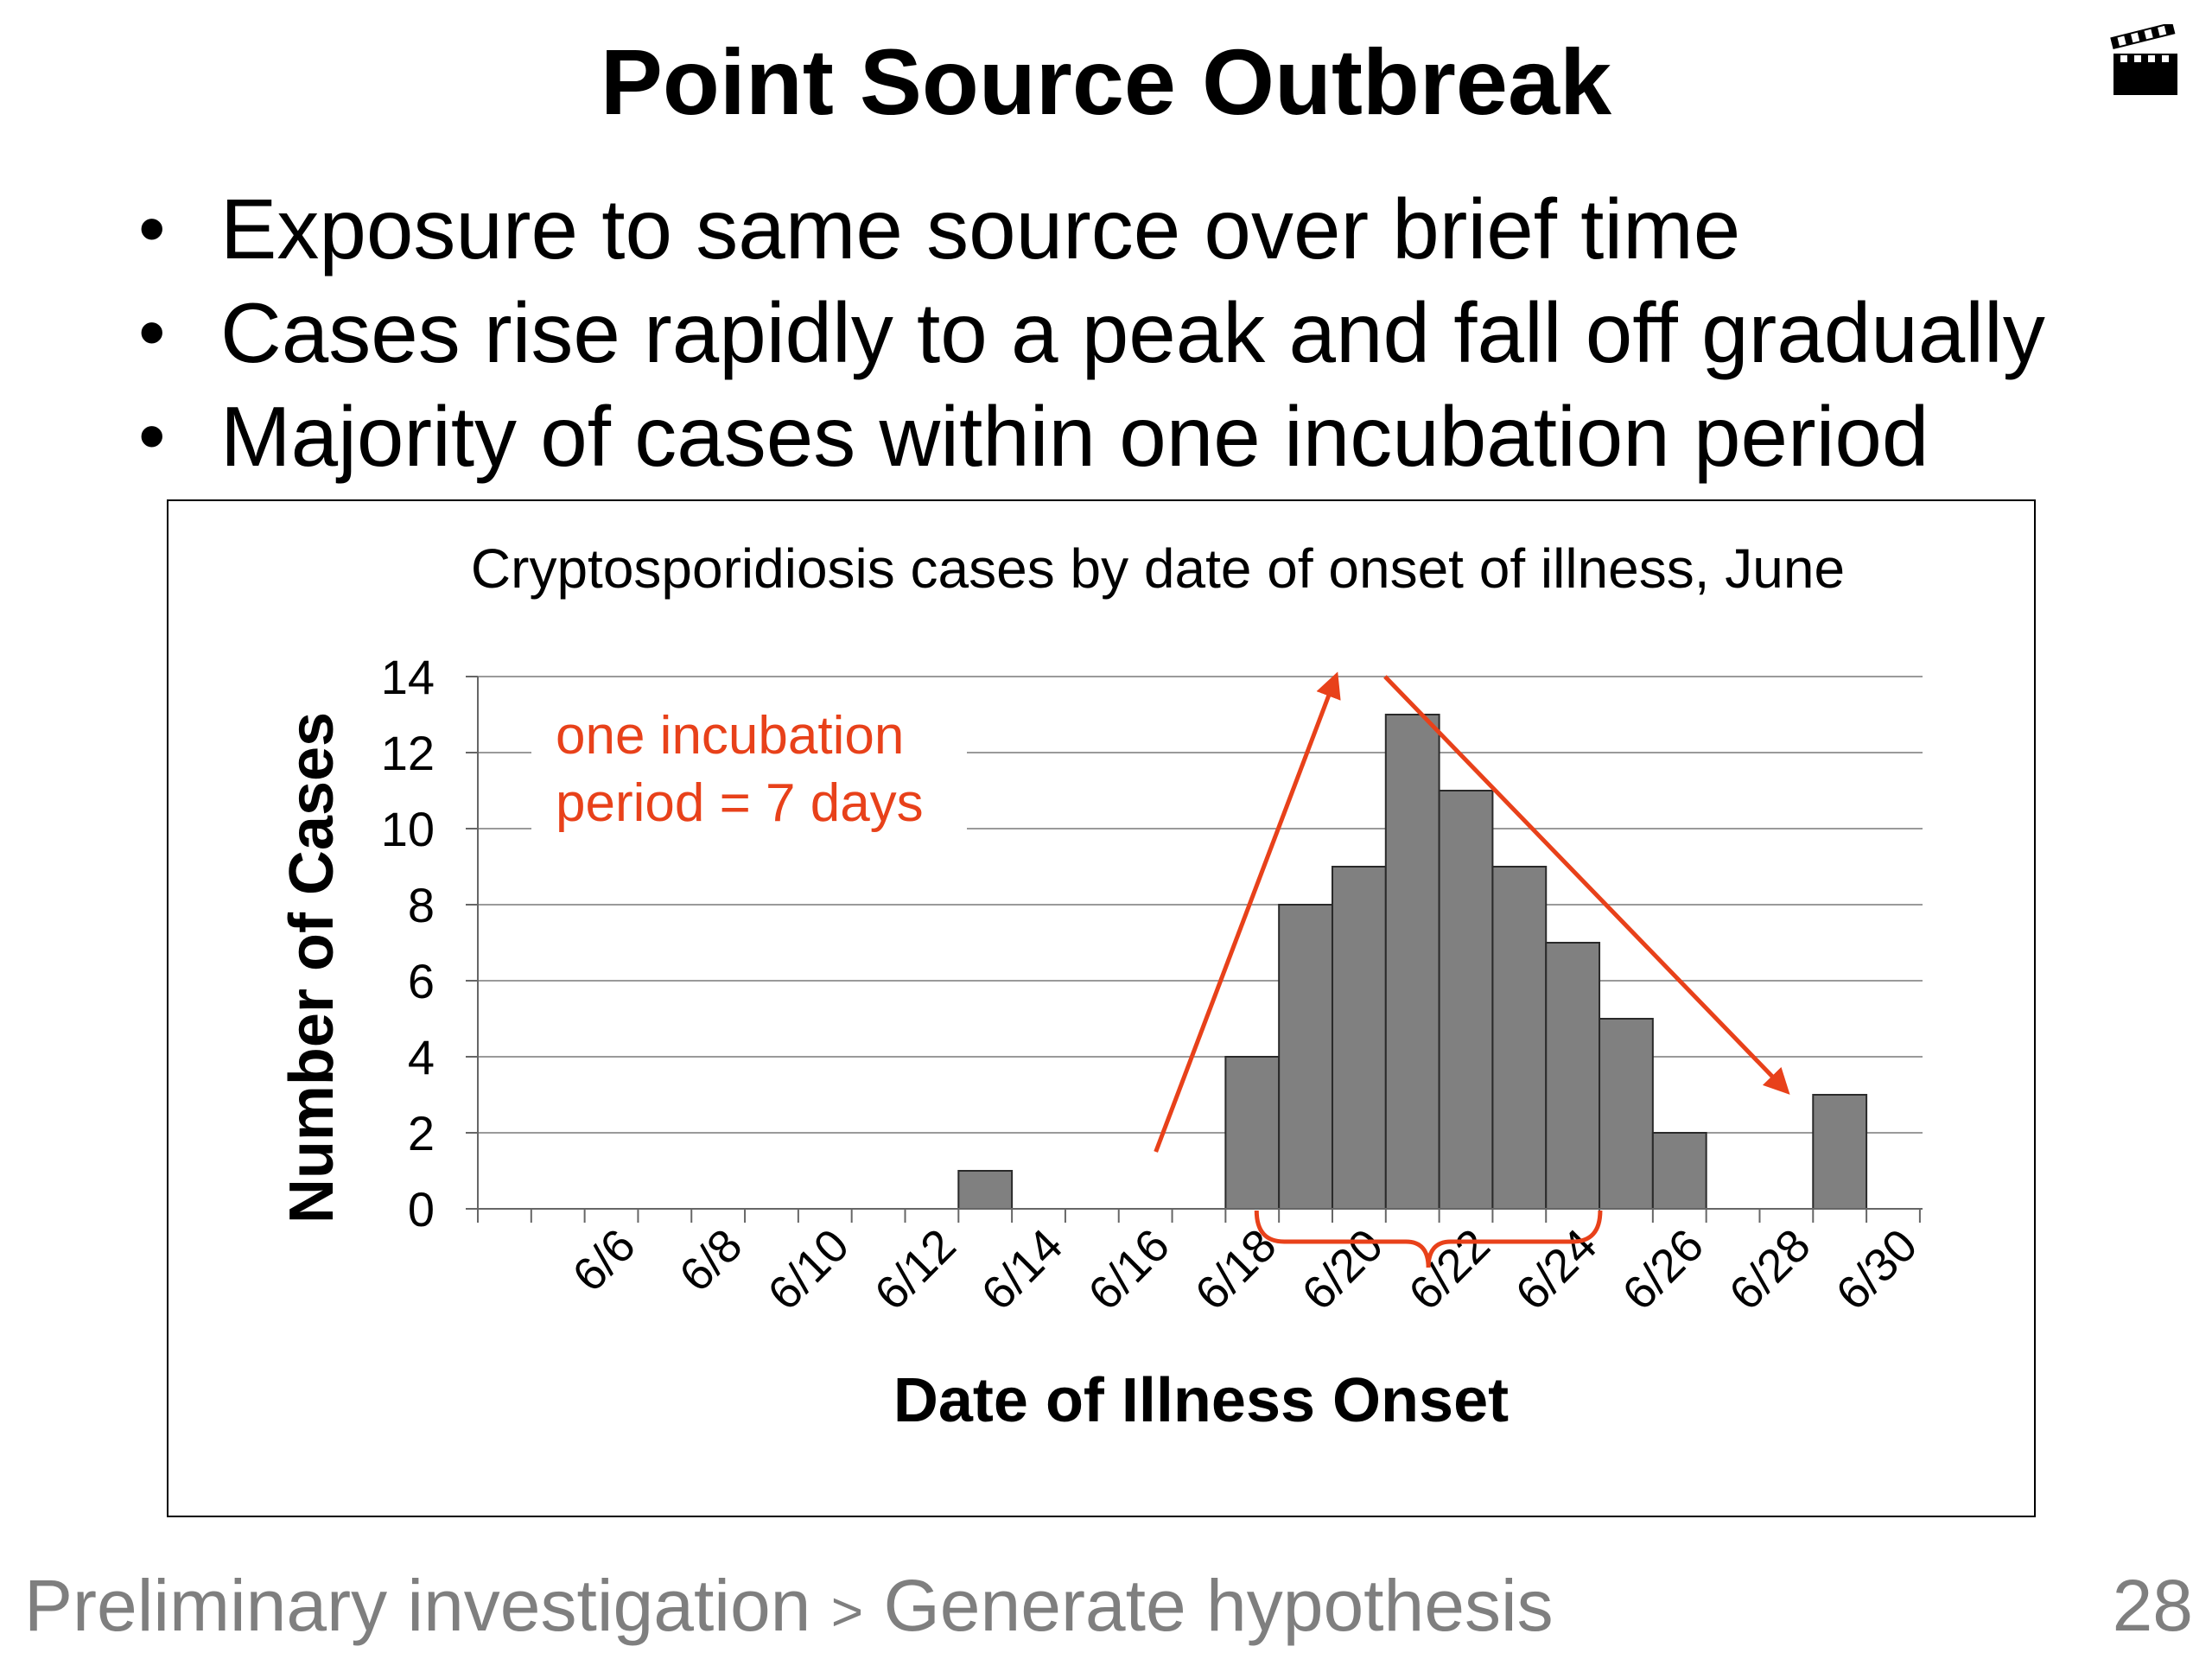 Image resolution: width=2212 pixels, height=1659 pixels. I want to click on breadcrumb-step: Generate hypothesis, so click(1218, 1605).